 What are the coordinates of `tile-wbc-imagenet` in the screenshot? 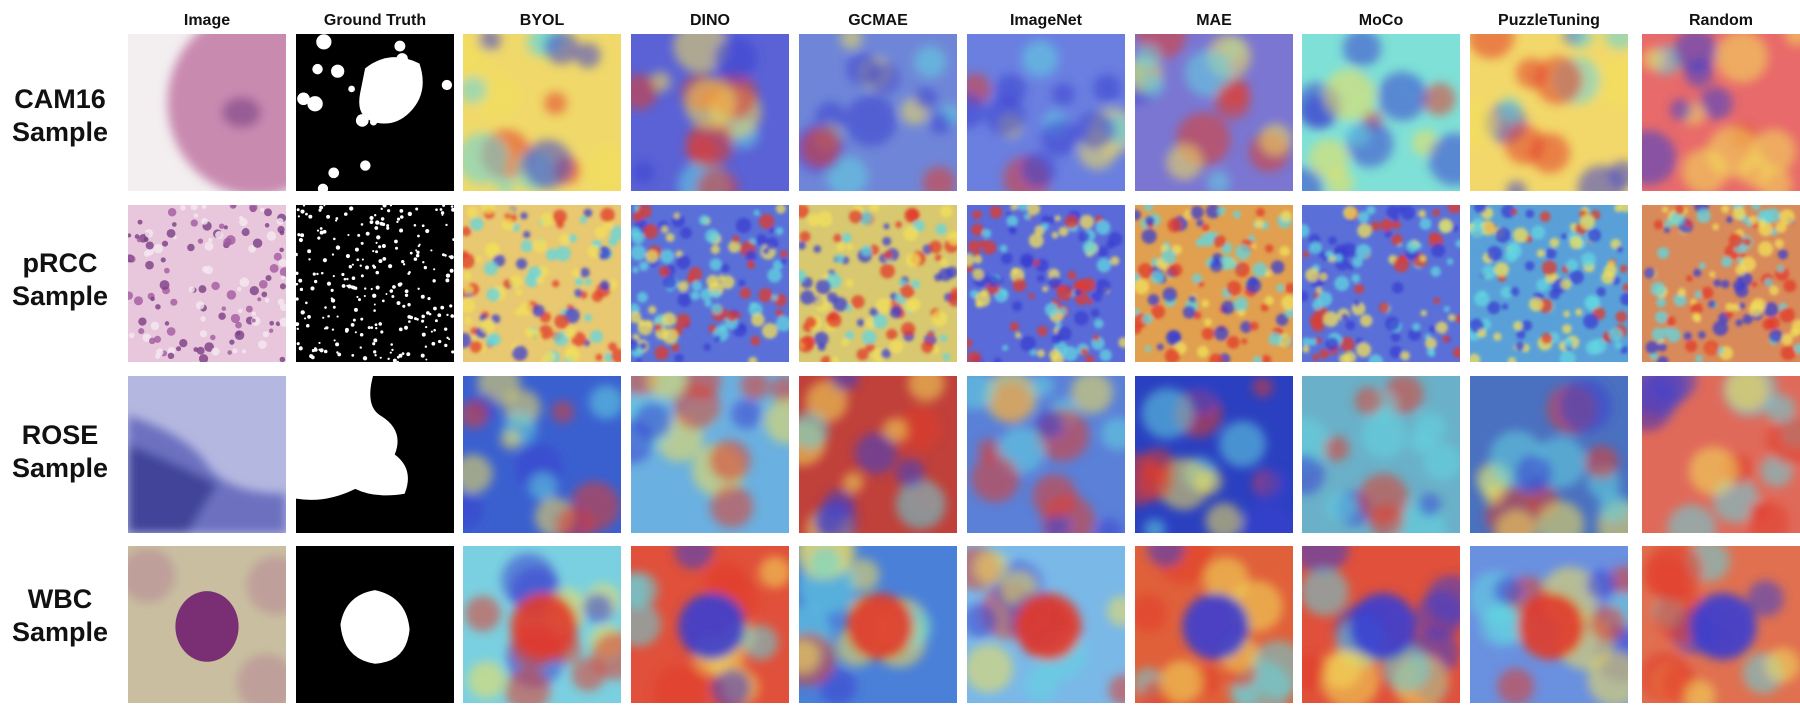 It's located at (1046, 624).